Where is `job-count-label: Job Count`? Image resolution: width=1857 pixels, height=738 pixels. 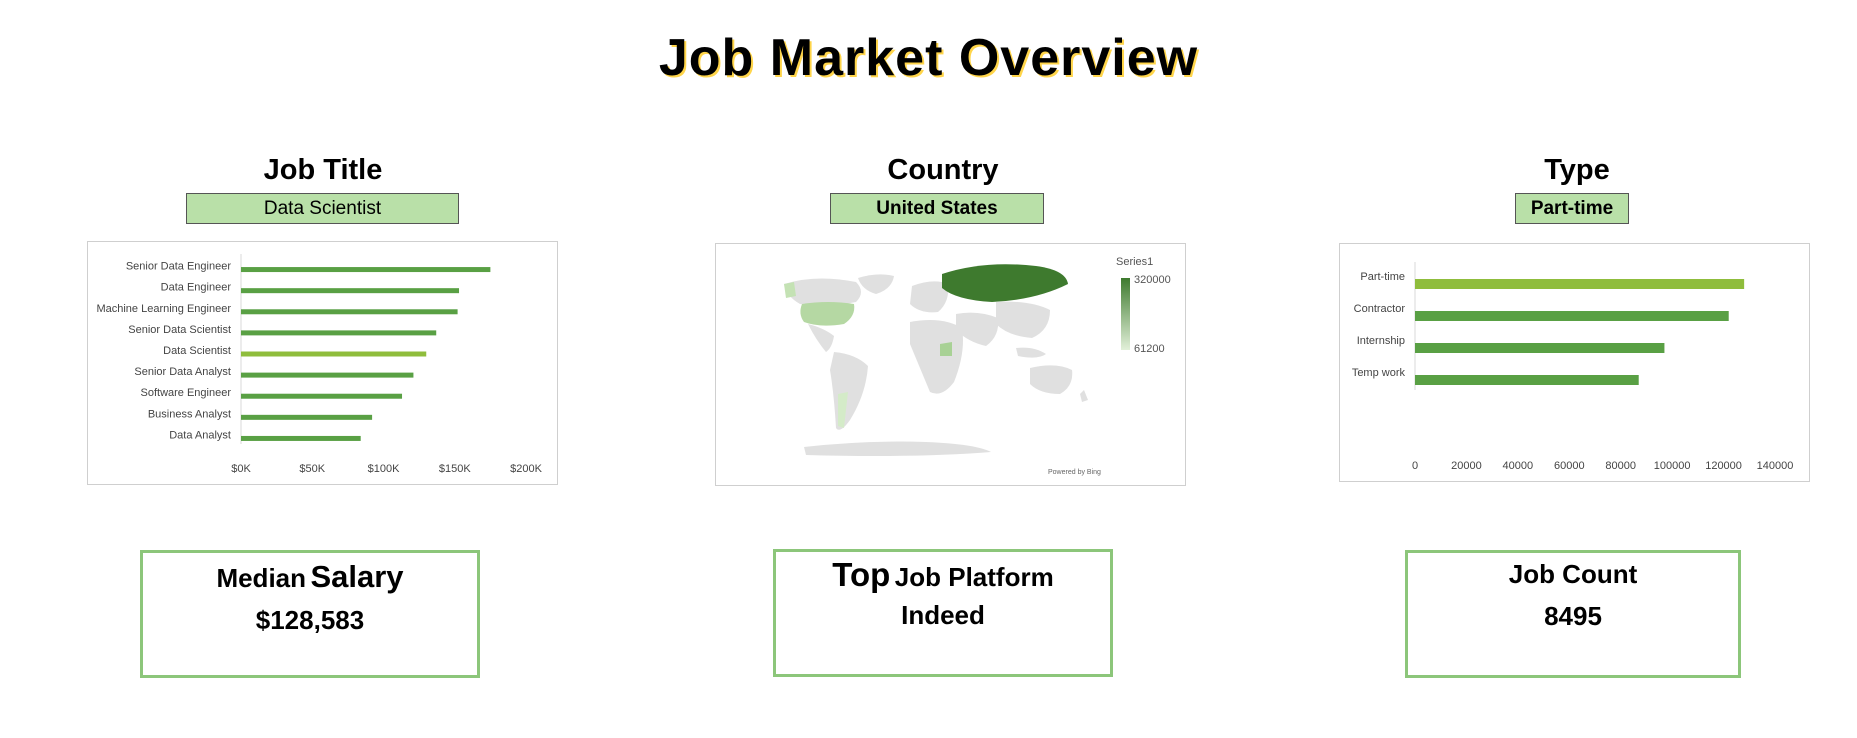
job-count-label: Job Count is located at coordinates (1573, 574).